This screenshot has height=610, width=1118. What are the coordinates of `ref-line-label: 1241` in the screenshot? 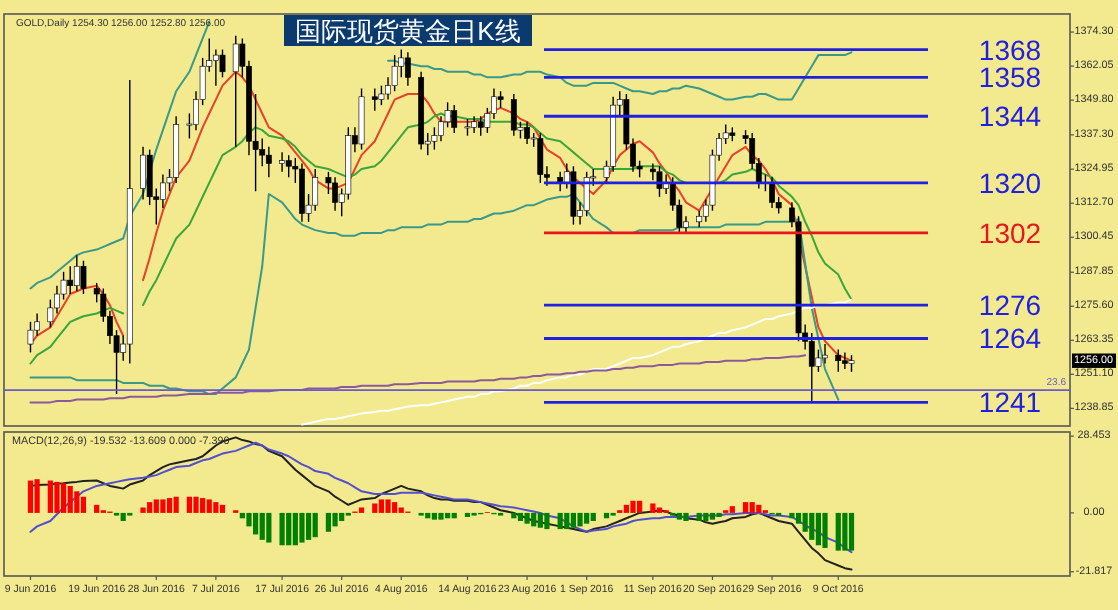 It's located at (1010, 402).